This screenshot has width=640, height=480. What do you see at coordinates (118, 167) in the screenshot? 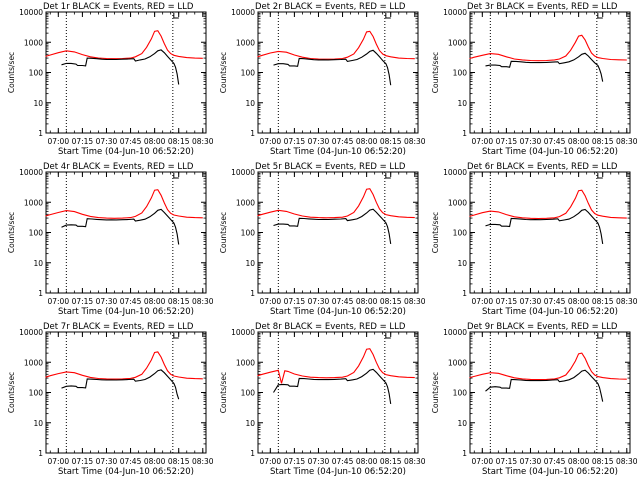
I see `panel-title: Det 4r BLACK = Events, RED = LLD` at bounding box center [118, 167].